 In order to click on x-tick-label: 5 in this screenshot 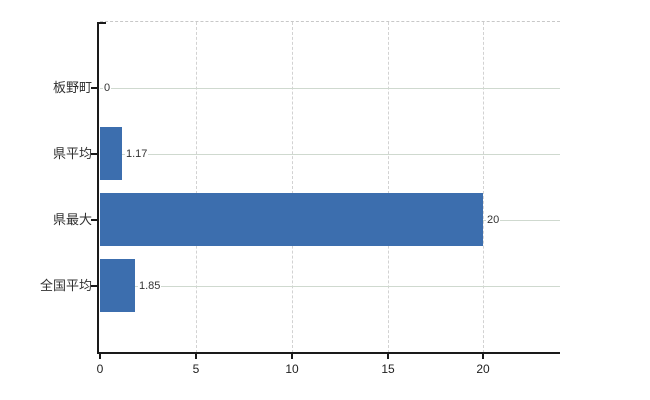, I will do `click(196, 369)`.